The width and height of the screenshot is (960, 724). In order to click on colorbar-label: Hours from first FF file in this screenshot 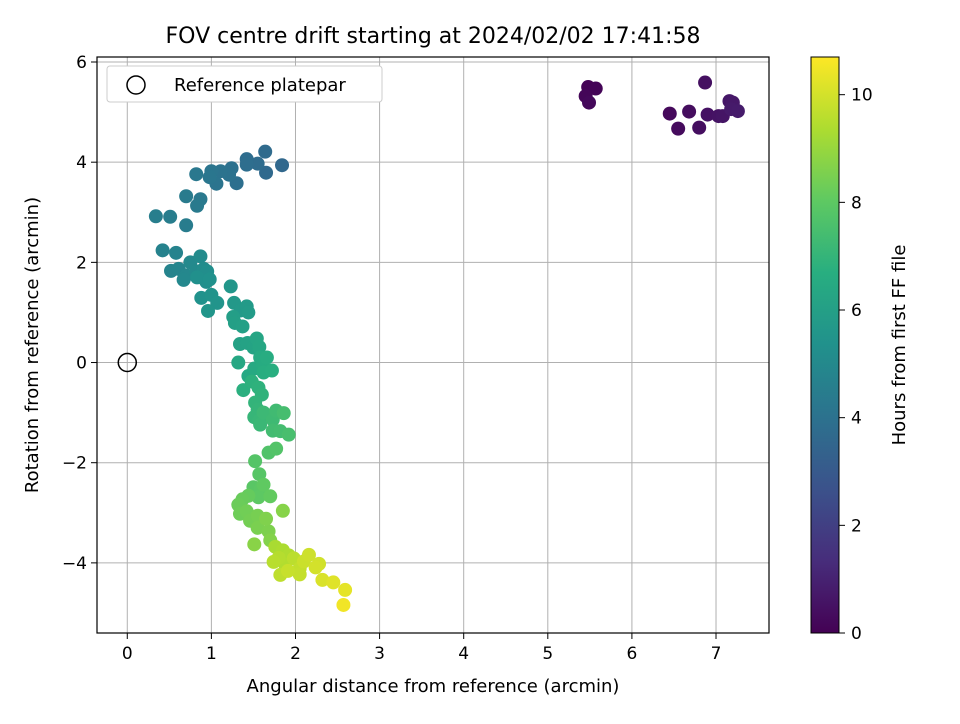, I will do `click(899, 345)`.